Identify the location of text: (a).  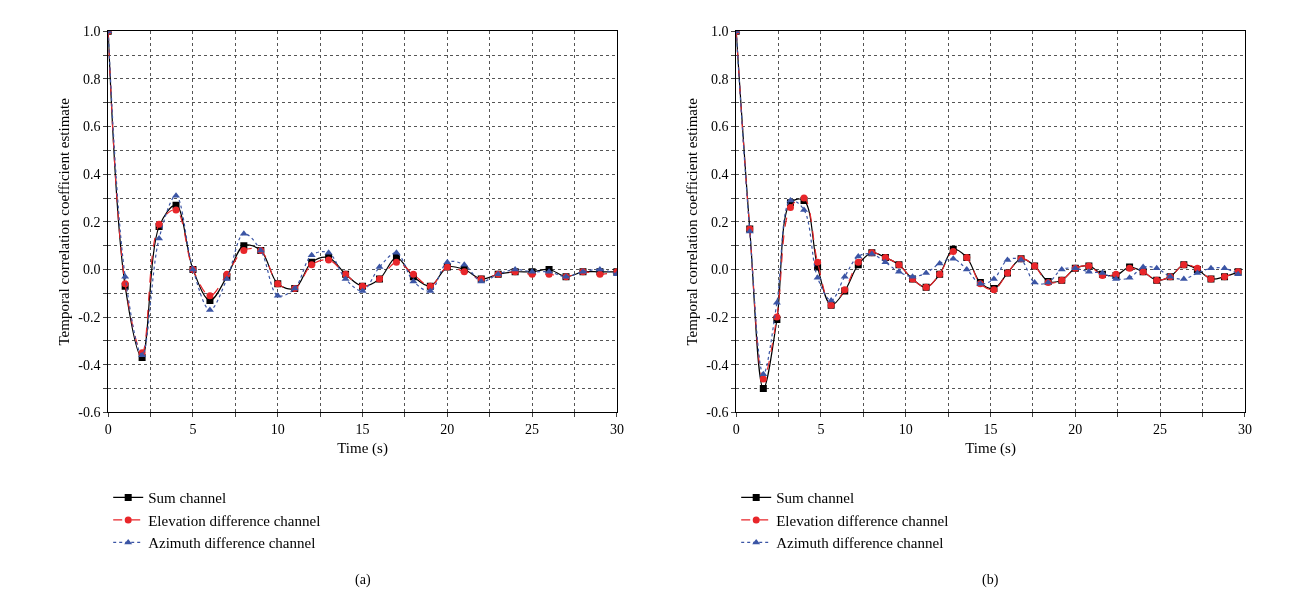
(363, 580).